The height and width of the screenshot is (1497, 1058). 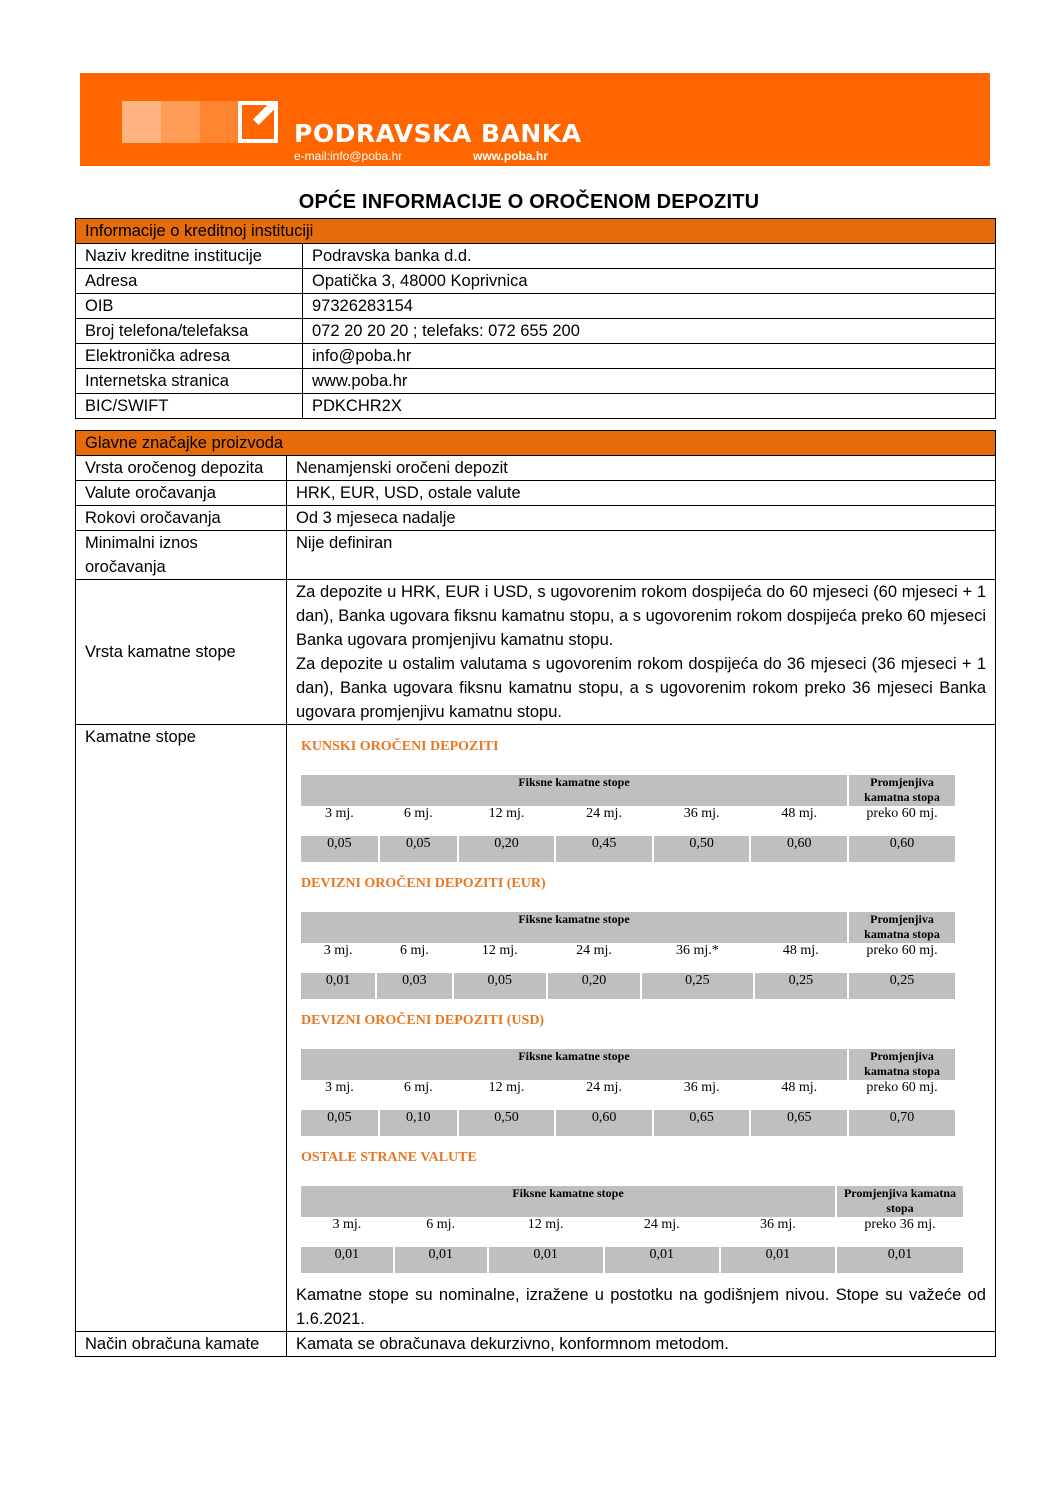 I want to click on row-label: Valute oročavanja, so click(x=181, y=493).